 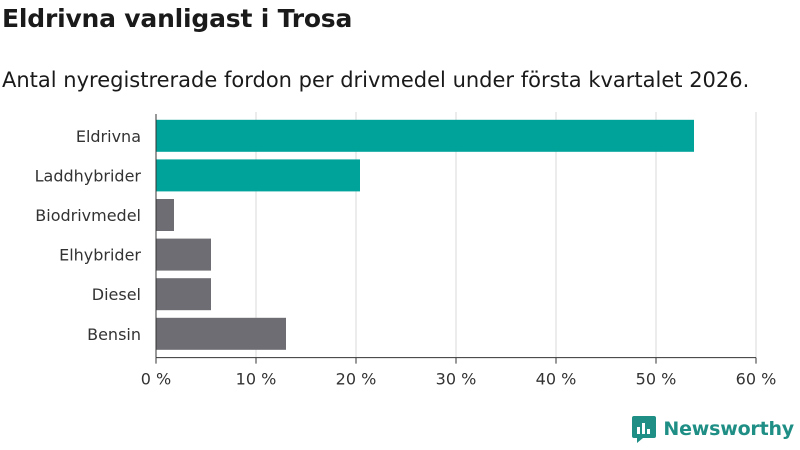 What do you see at coordinates (177, 18) in the screenshot?
I see `chart-title: Eldrivna vanligast i Trosa` at bounding box center [177, 18].